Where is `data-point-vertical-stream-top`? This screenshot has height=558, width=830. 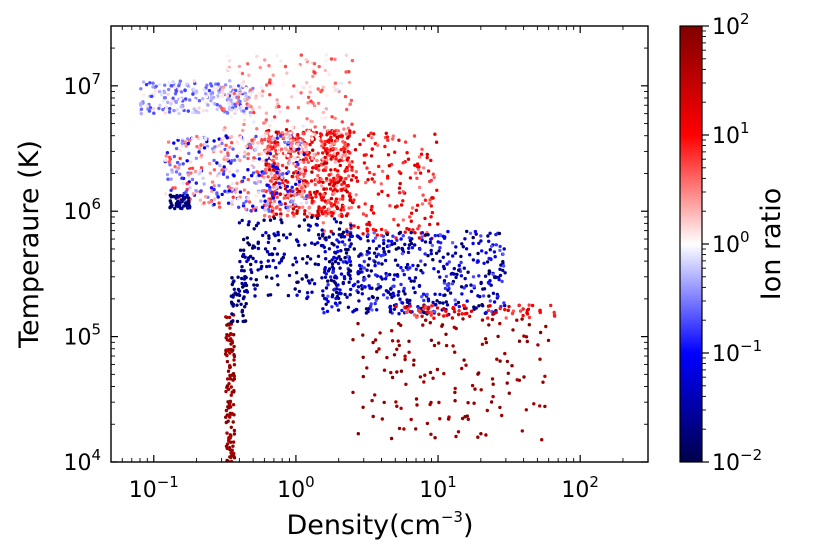 data-point-vertical-stream-top is located at coordinates (237, 305).